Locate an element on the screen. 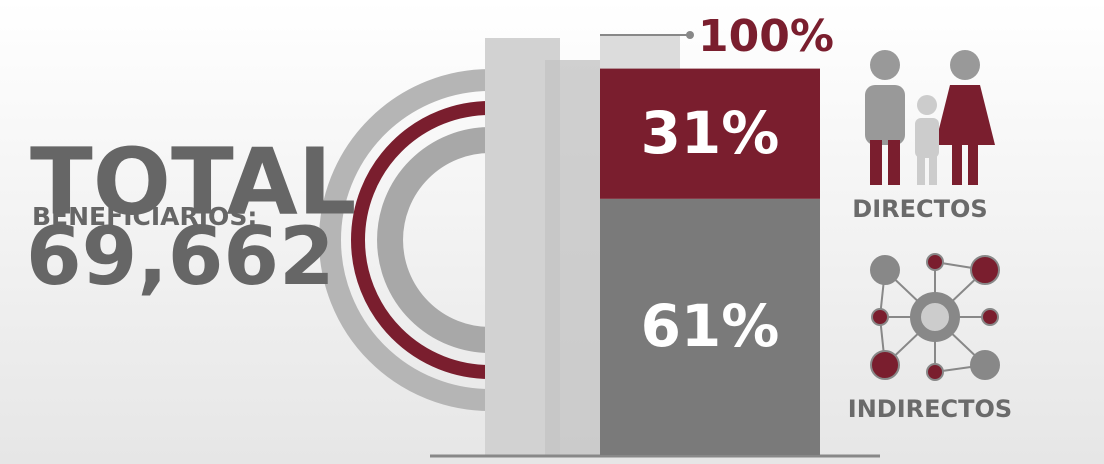 The image size is (1104, 464). summary-subtitle: BENEFICIARIOS: is located at coordinates (144, 216).